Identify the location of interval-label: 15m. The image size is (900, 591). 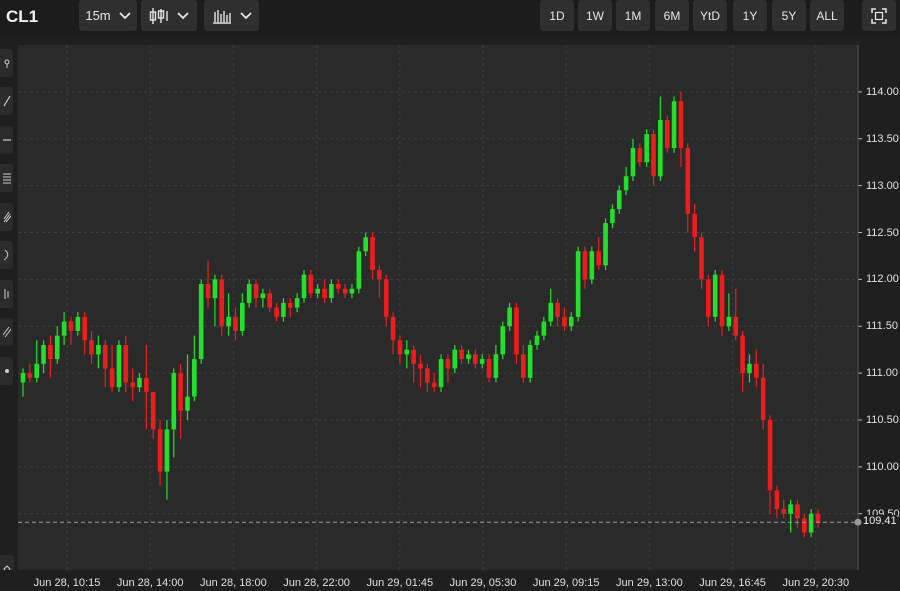
(98, 15).